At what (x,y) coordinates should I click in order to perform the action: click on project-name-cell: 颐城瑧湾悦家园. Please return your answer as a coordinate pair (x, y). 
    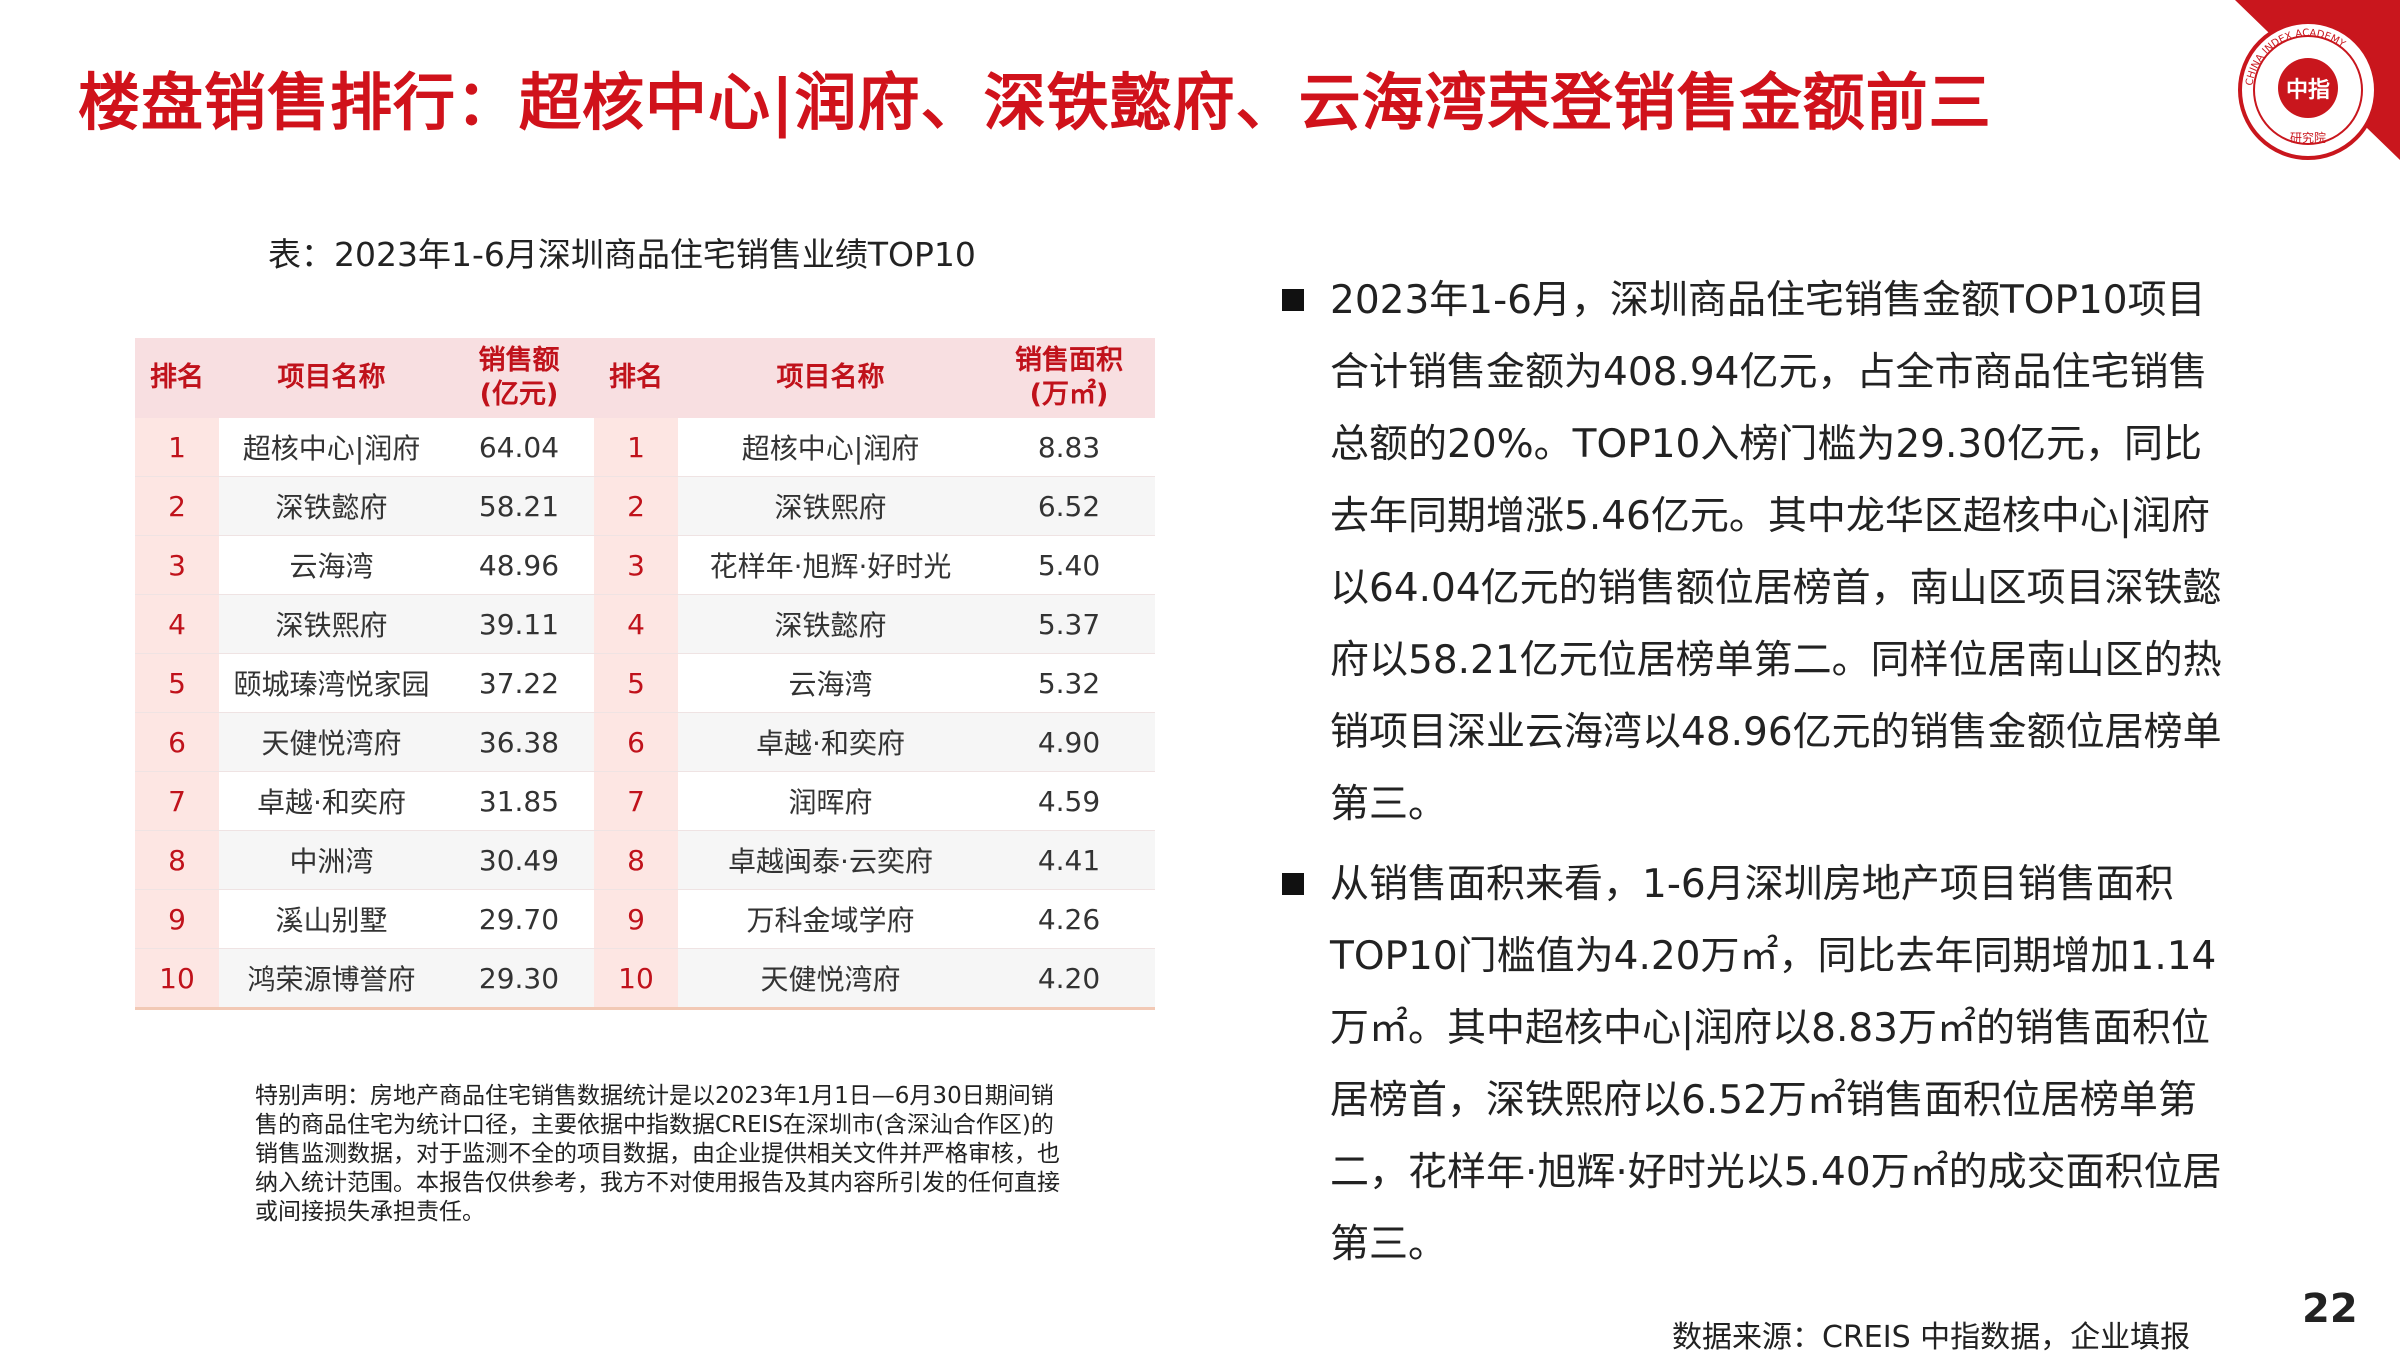
    Looking at the image, I should click on (331, 683).